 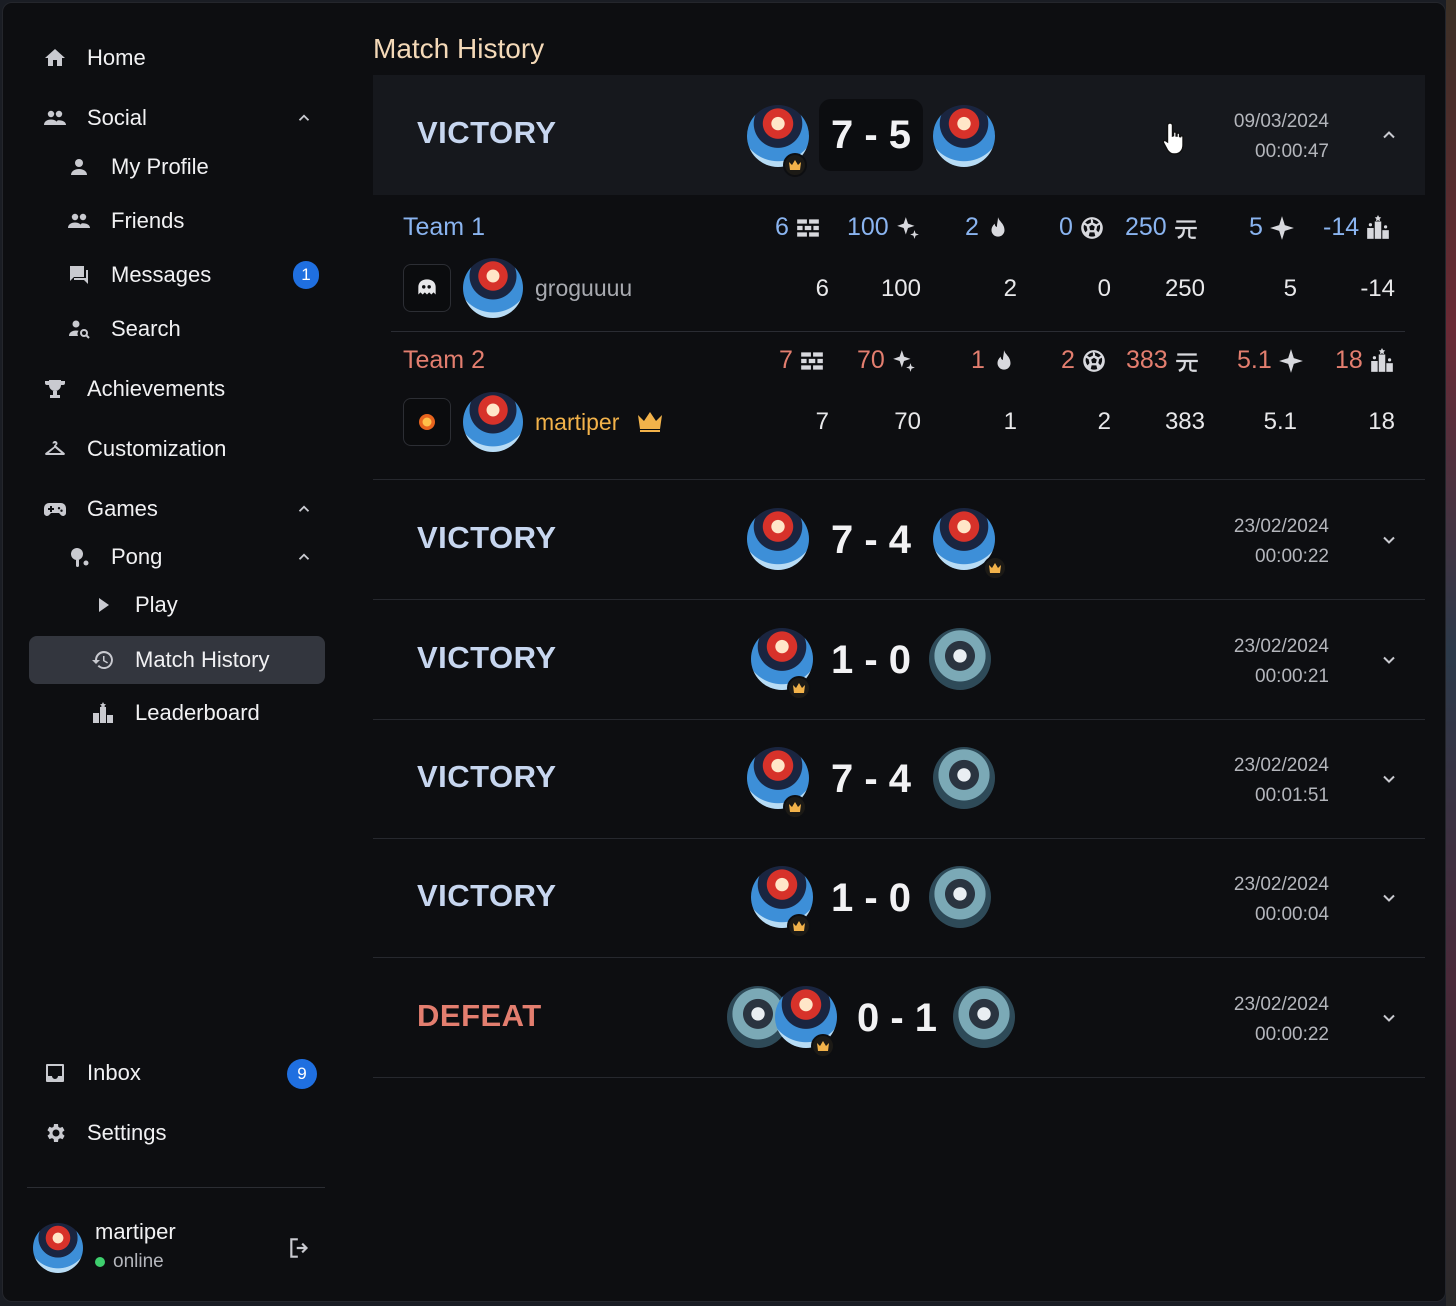 I want to click on match-duration: 00:00:21, so click(x=1292, y=676).